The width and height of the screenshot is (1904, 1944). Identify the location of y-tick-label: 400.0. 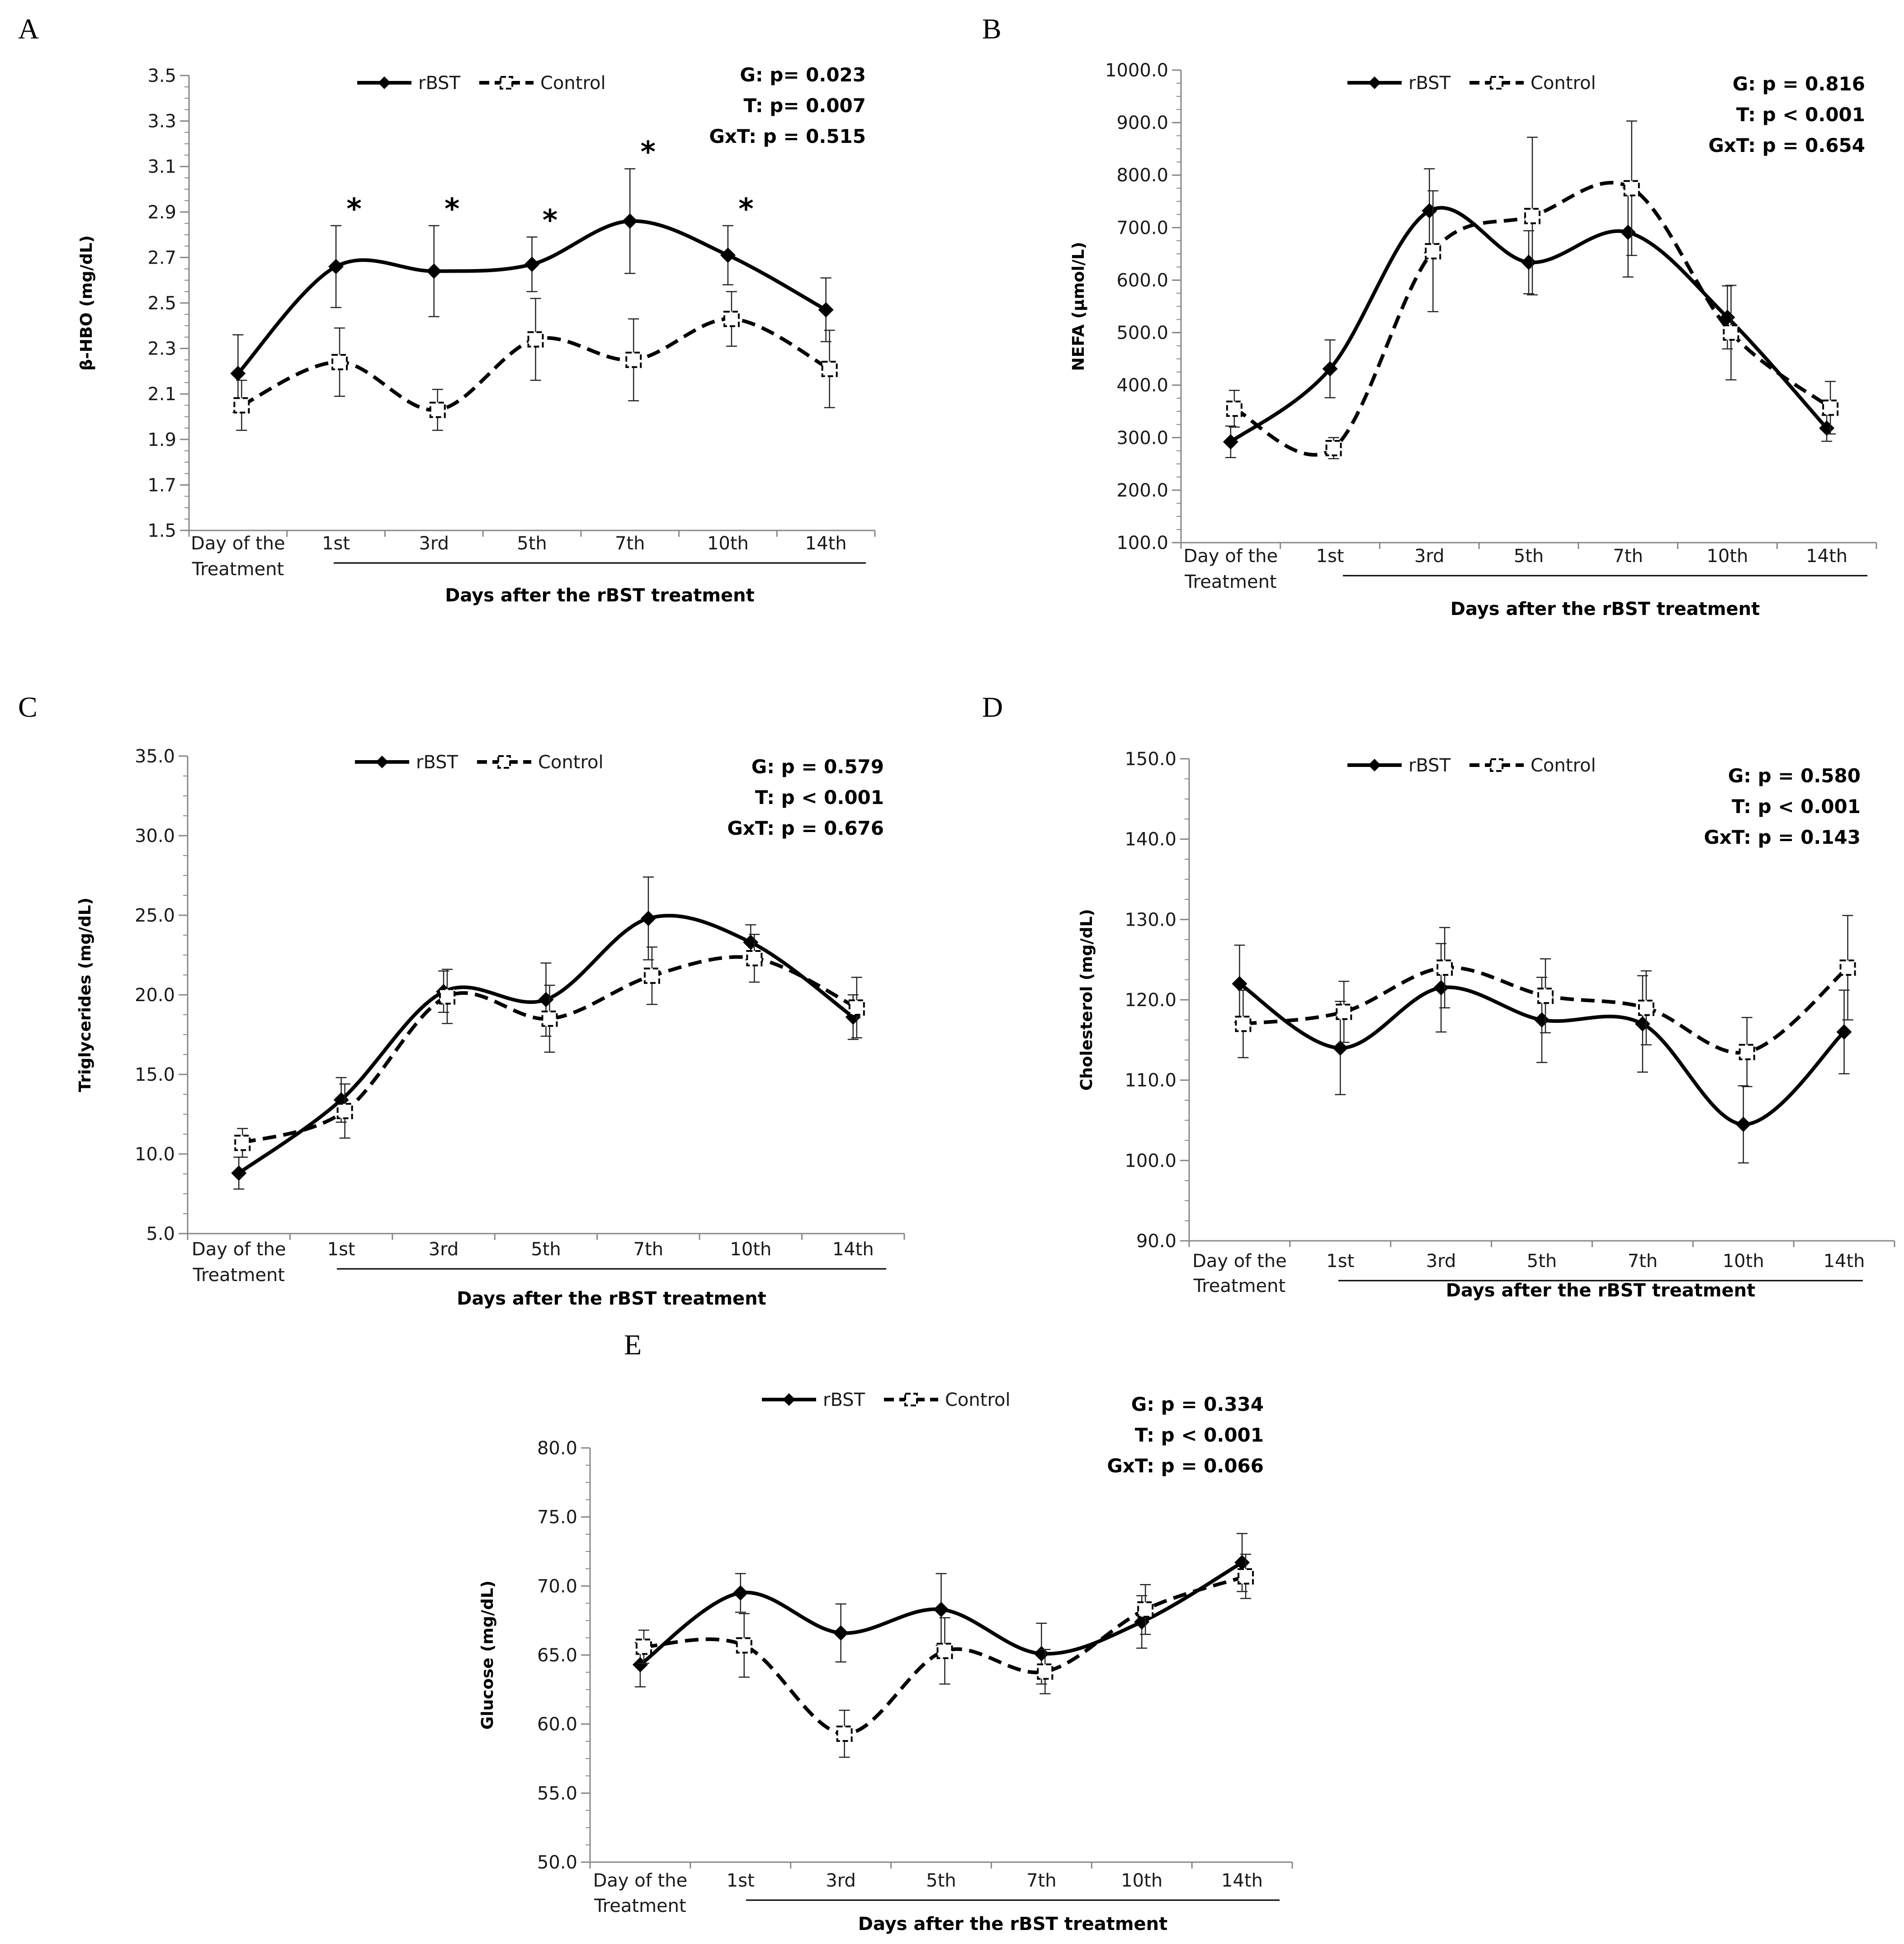
(1142, 385).